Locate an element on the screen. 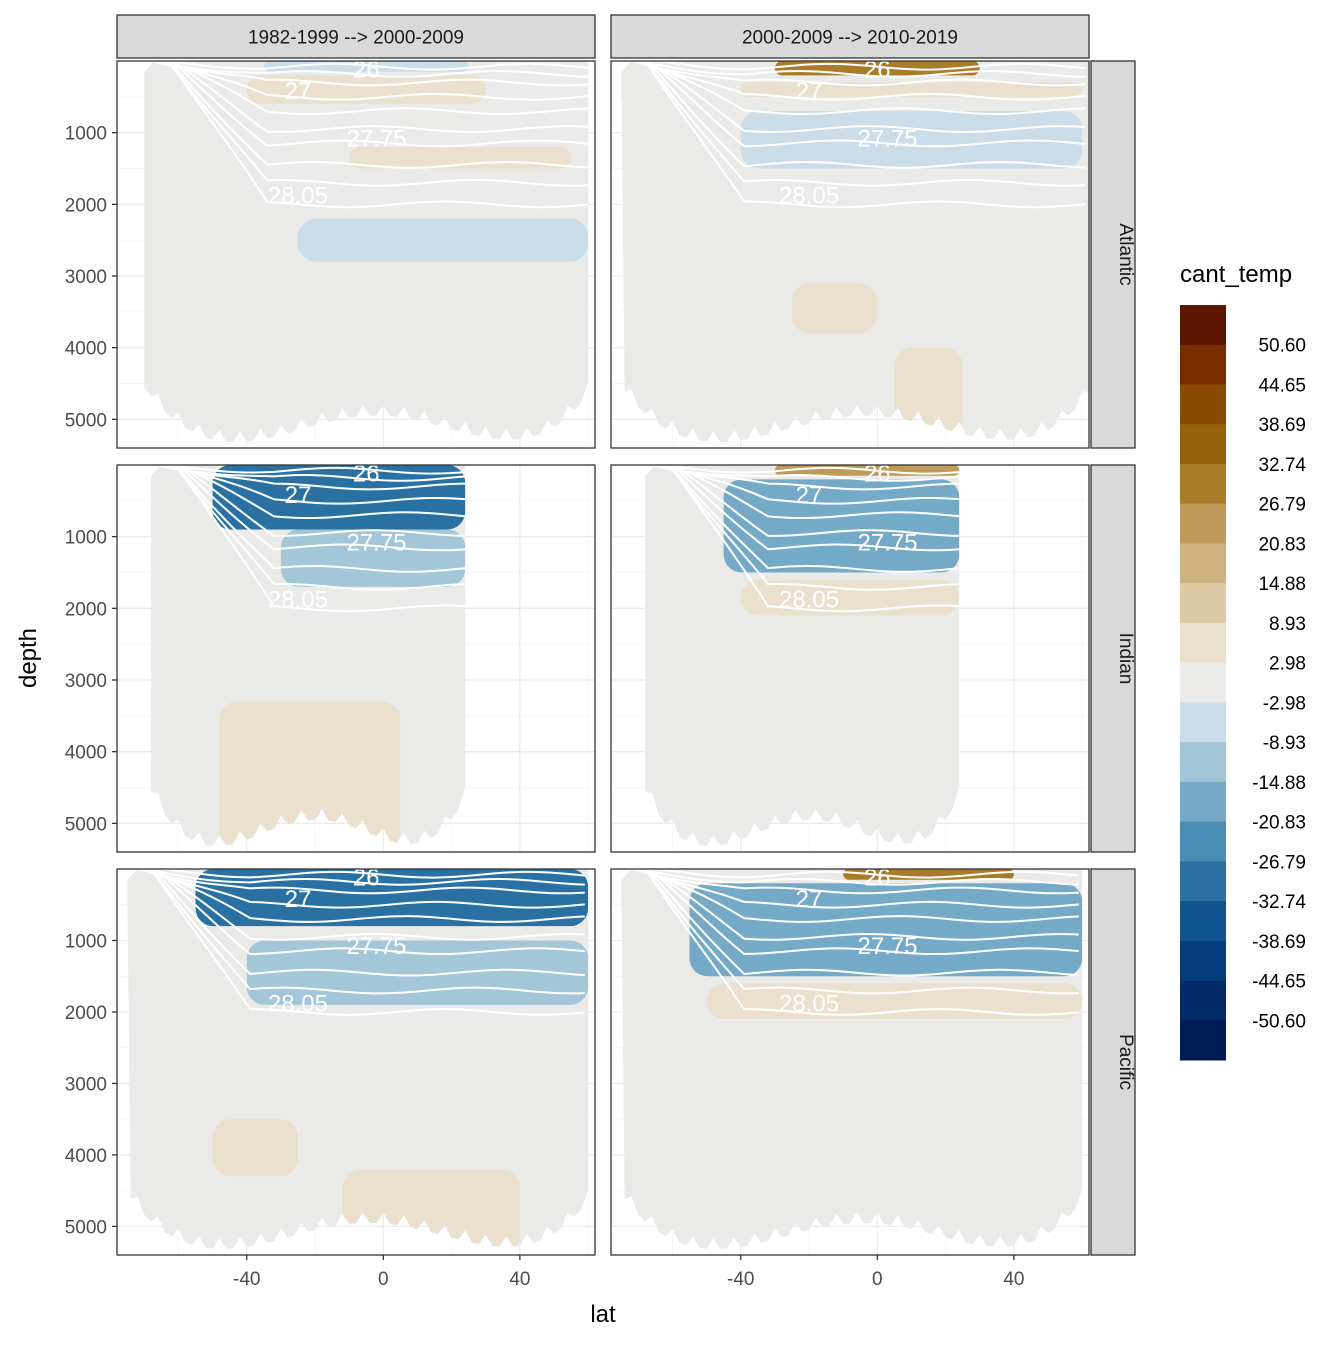 This screenshot has width=1344, height=1349. column-strip-label: 2000-2009 --> 2010-2019 is located at coordinates (850, 38).